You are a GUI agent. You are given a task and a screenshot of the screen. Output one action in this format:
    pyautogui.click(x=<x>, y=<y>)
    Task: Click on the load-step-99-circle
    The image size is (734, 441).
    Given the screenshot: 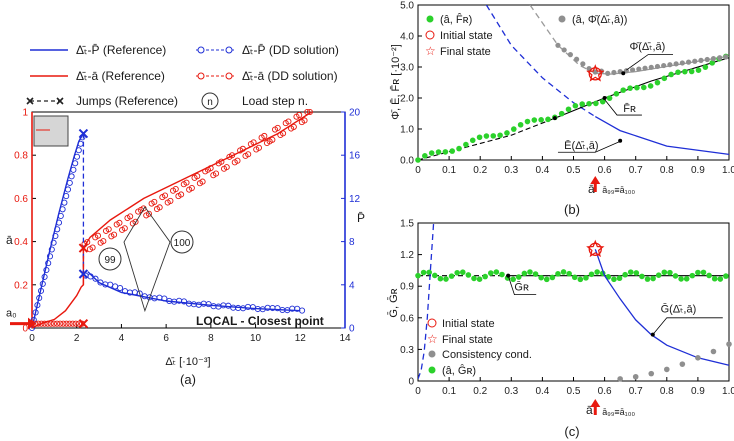 What is the action you would take?
    pyautogui.click(x=110, y=259)
    